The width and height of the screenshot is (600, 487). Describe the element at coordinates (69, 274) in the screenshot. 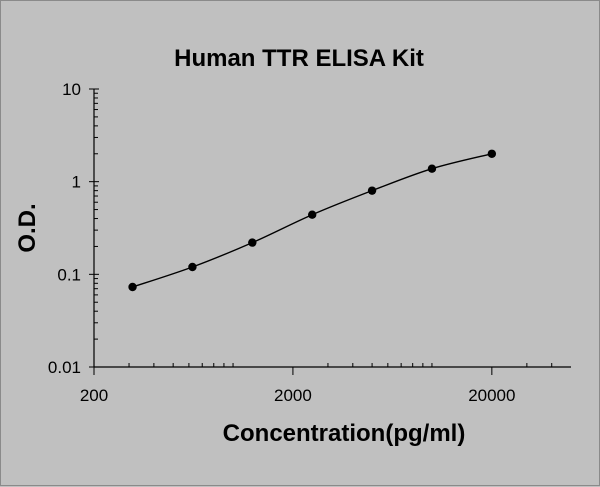

I see `y-tick-label: 0.1` at that location.